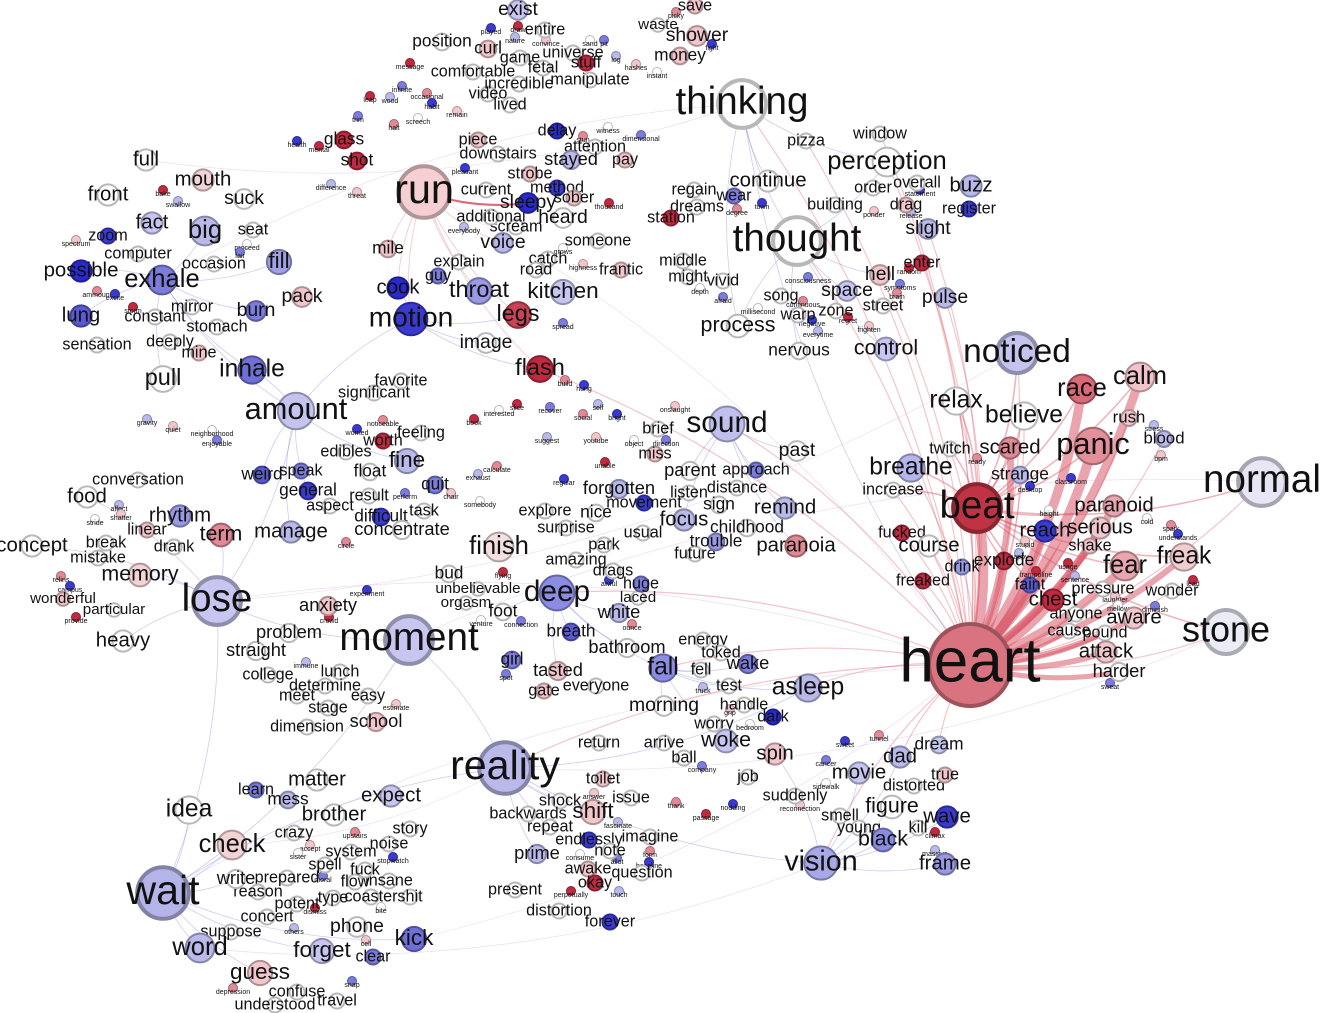  Describe the element at coordinates (621, 269) in the screenshot. I see `node-frantic: frantic` at that location.